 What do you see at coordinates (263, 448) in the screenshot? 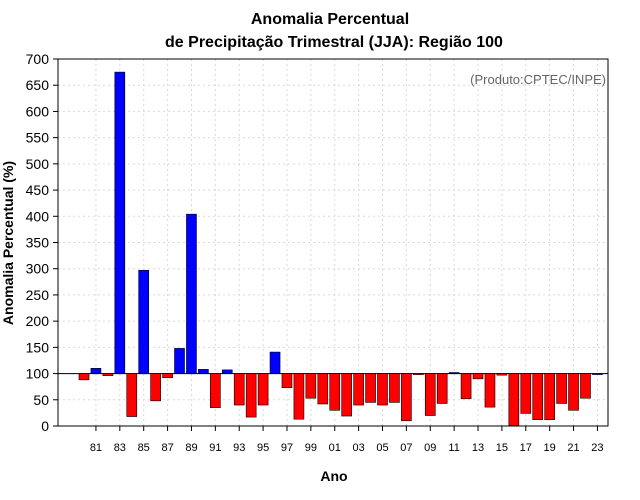
I see `x-tick-label: 95` at bounding box center [263, 448].